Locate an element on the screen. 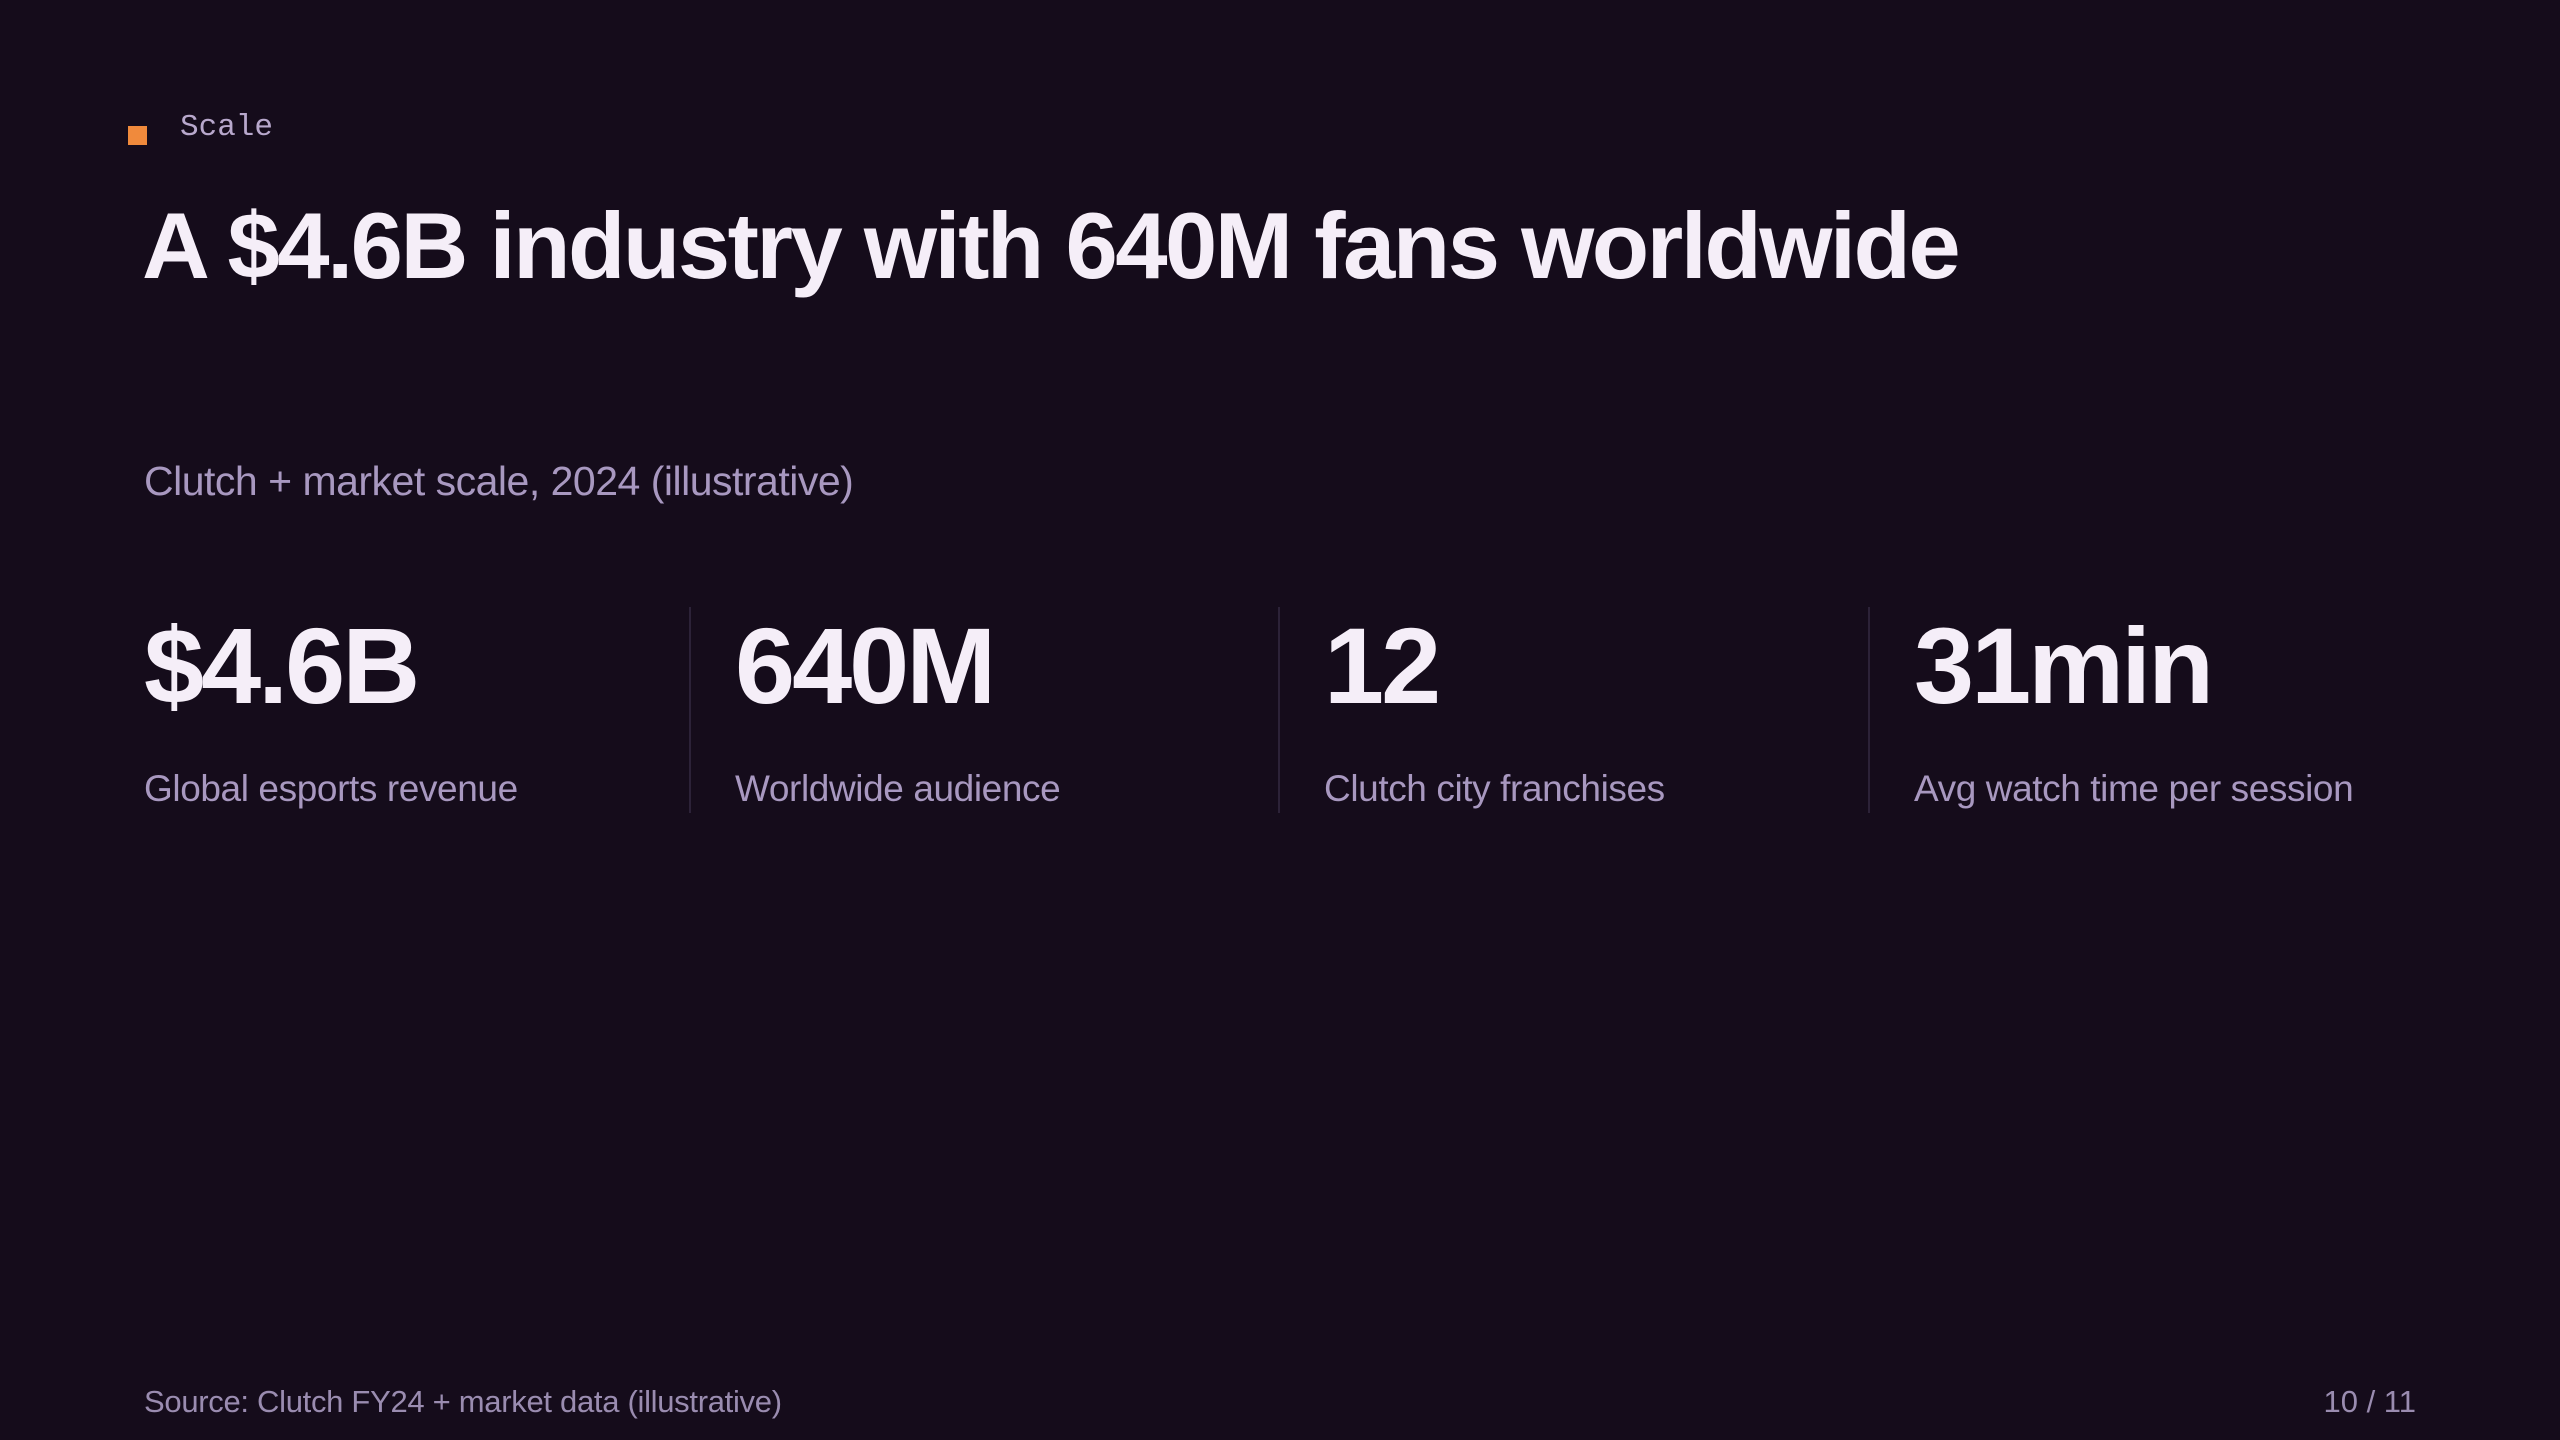 The image size is (2560, 1440). stat-value: 31min is located at coordinates (2064, 665).